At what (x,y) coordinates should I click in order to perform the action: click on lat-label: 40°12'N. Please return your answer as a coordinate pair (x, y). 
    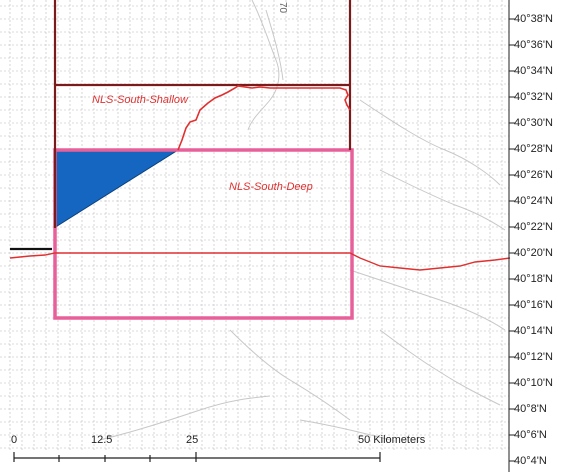
    Looking at the image, I should click on (533, 357).